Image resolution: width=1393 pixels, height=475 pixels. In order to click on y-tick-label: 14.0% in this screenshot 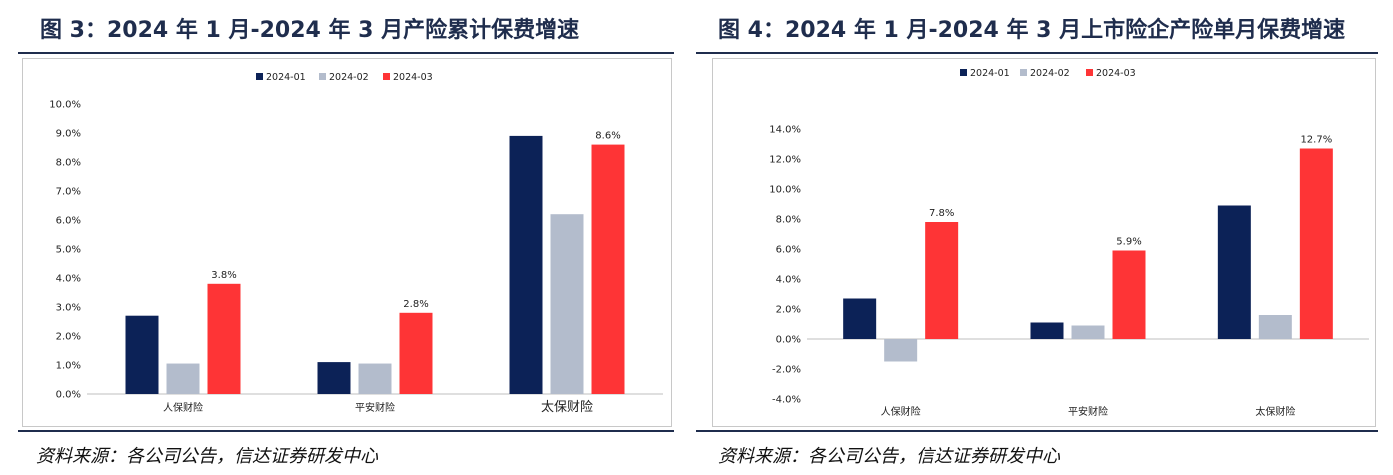, I will do `click(785, 130)`.